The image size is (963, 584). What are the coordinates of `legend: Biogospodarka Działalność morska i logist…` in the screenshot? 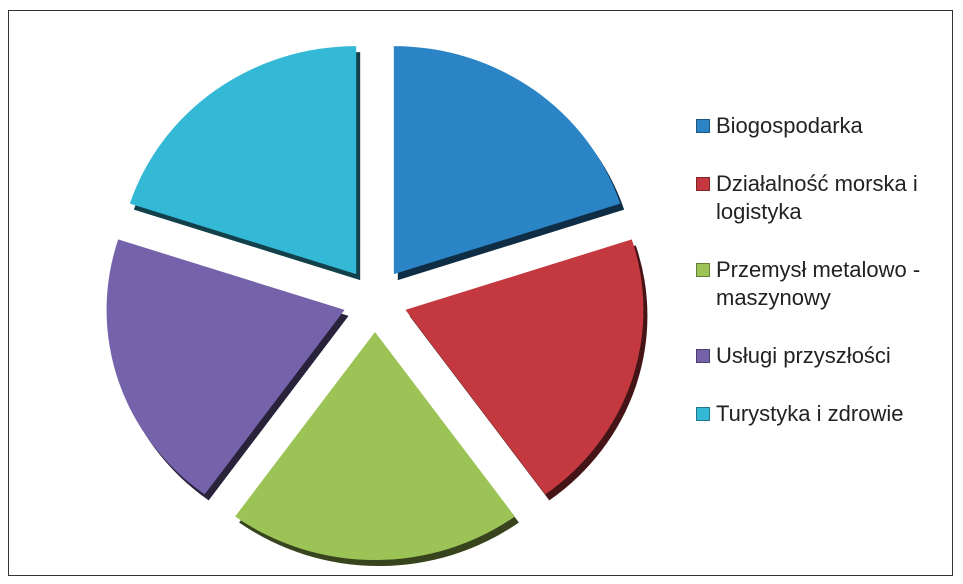 It's located at (821, 270).